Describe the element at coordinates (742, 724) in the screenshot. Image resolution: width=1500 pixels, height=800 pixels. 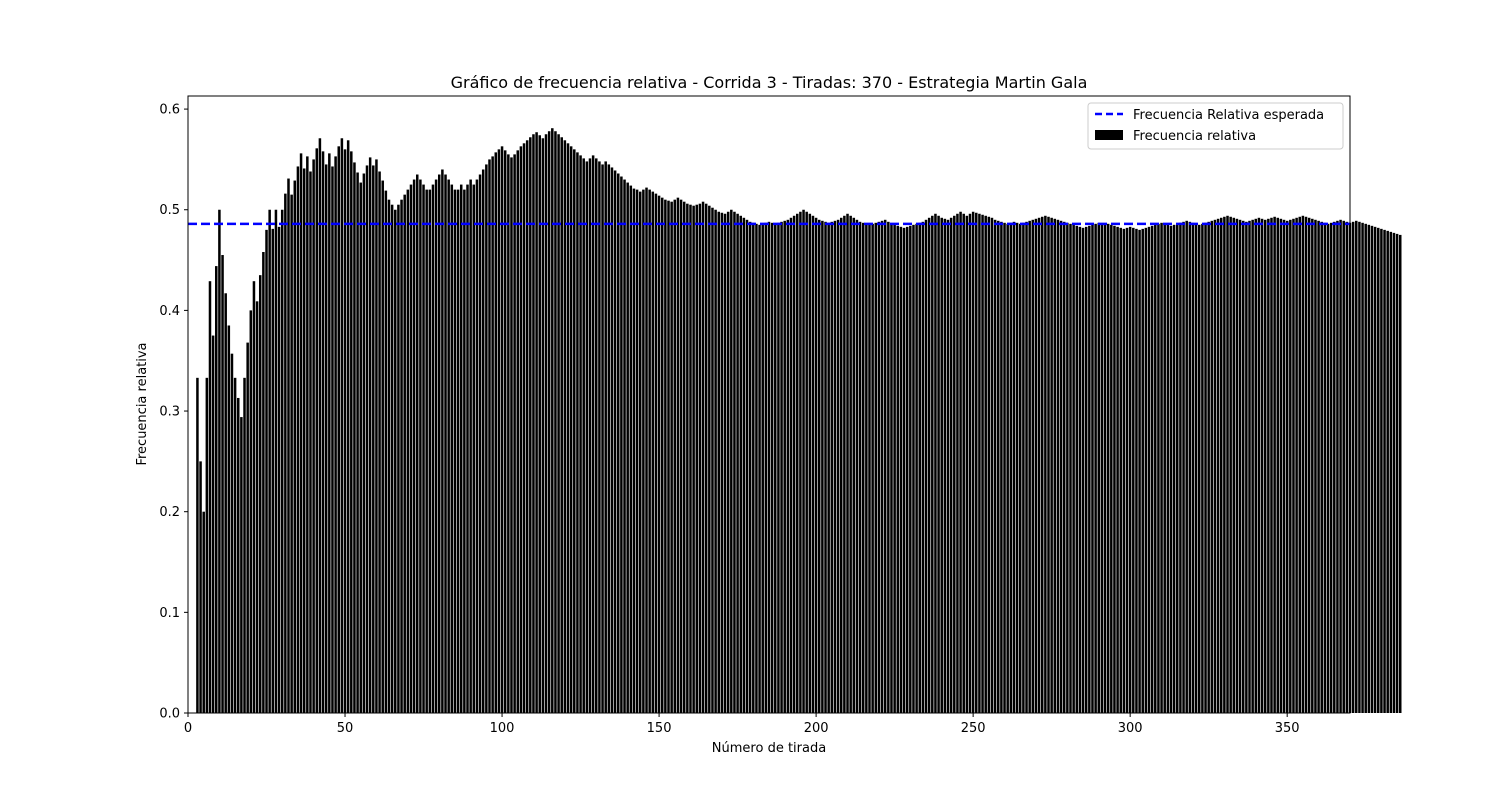
I see `x-axis-ticks: 0 50 100 150 200 250 300 350` at that location.